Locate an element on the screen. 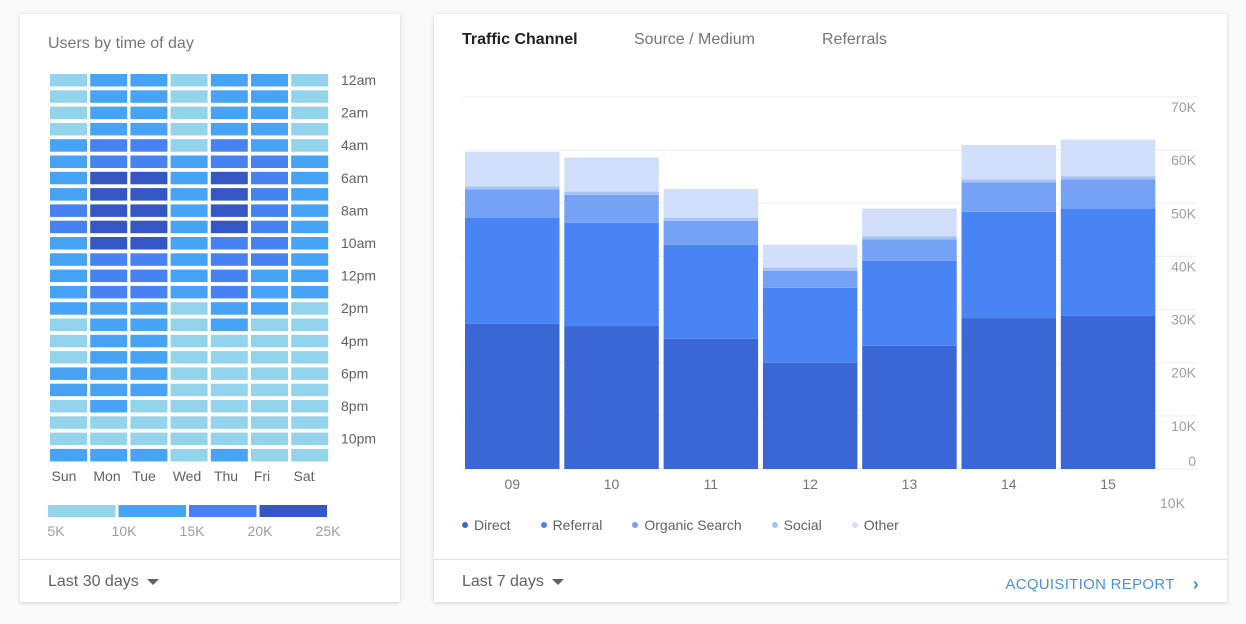 This screenshot has width=1246, height=624. legend-label: Direct is located at coordinates (492, 525).